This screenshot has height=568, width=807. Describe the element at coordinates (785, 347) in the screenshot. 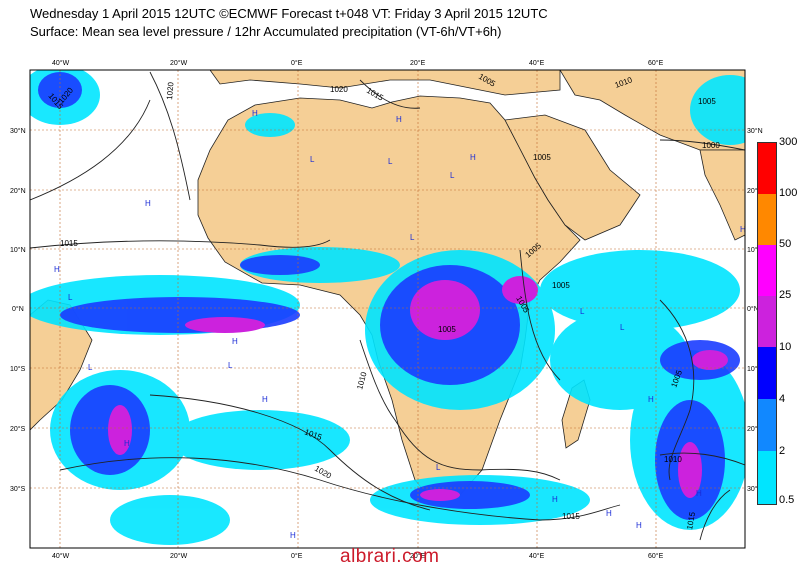

I see `legend-label: 10` at that location.